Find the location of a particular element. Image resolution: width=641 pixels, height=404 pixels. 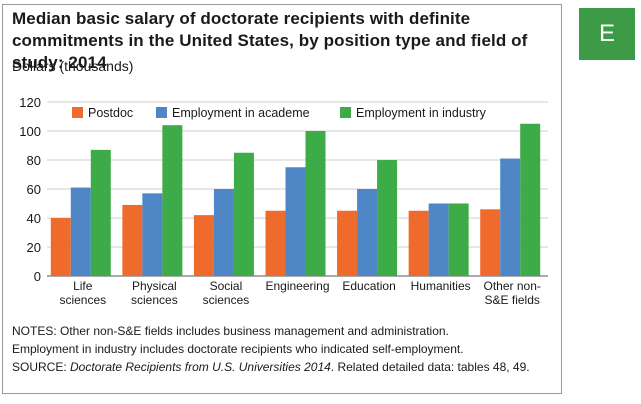

x-tick-label: Humanities is located at coordinates (441, 286).